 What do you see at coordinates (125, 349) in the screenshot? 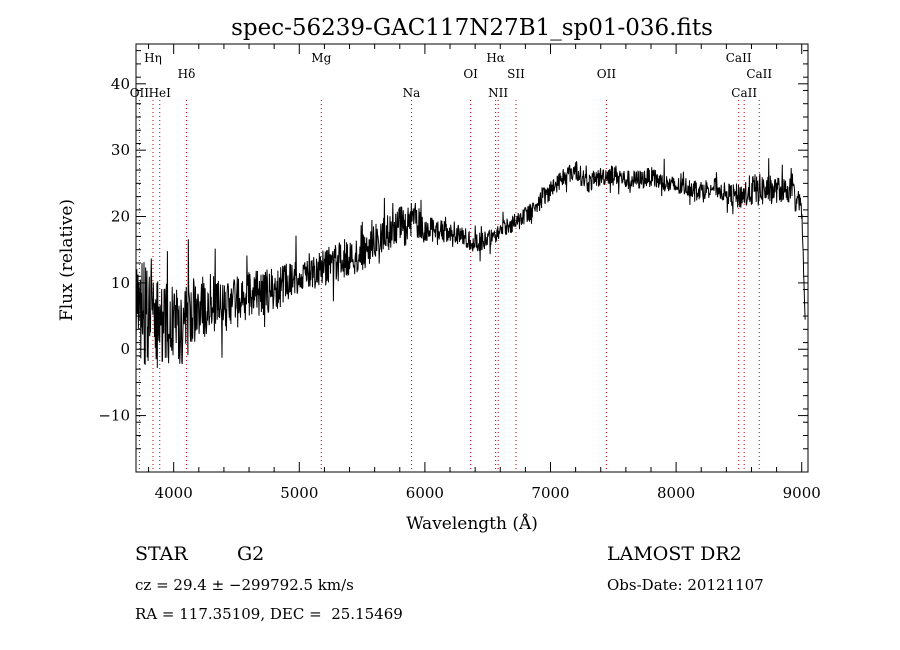
I see `y-tick-label: 0` at bounding box center [125, 349].